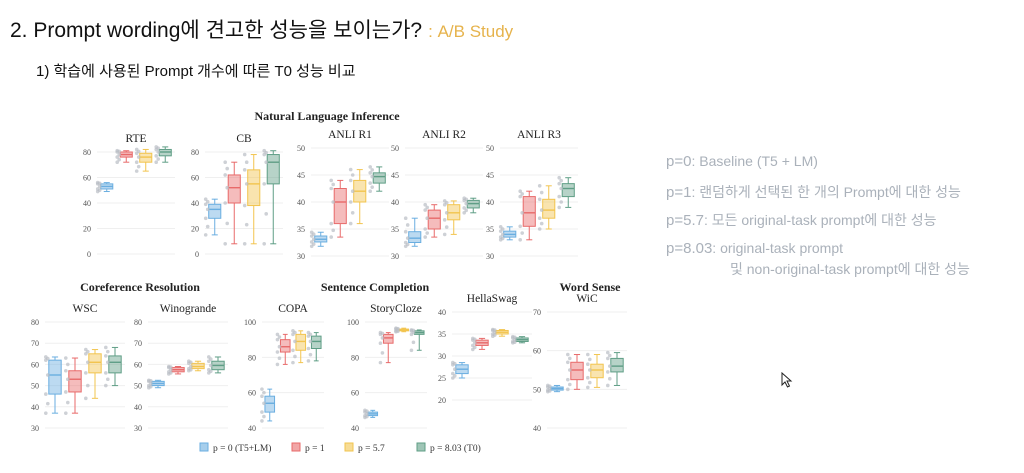  What do you see at coordinates (250, 322) in the screenshot?
I see `tick-label: 100` at bounding box center [250, 322].